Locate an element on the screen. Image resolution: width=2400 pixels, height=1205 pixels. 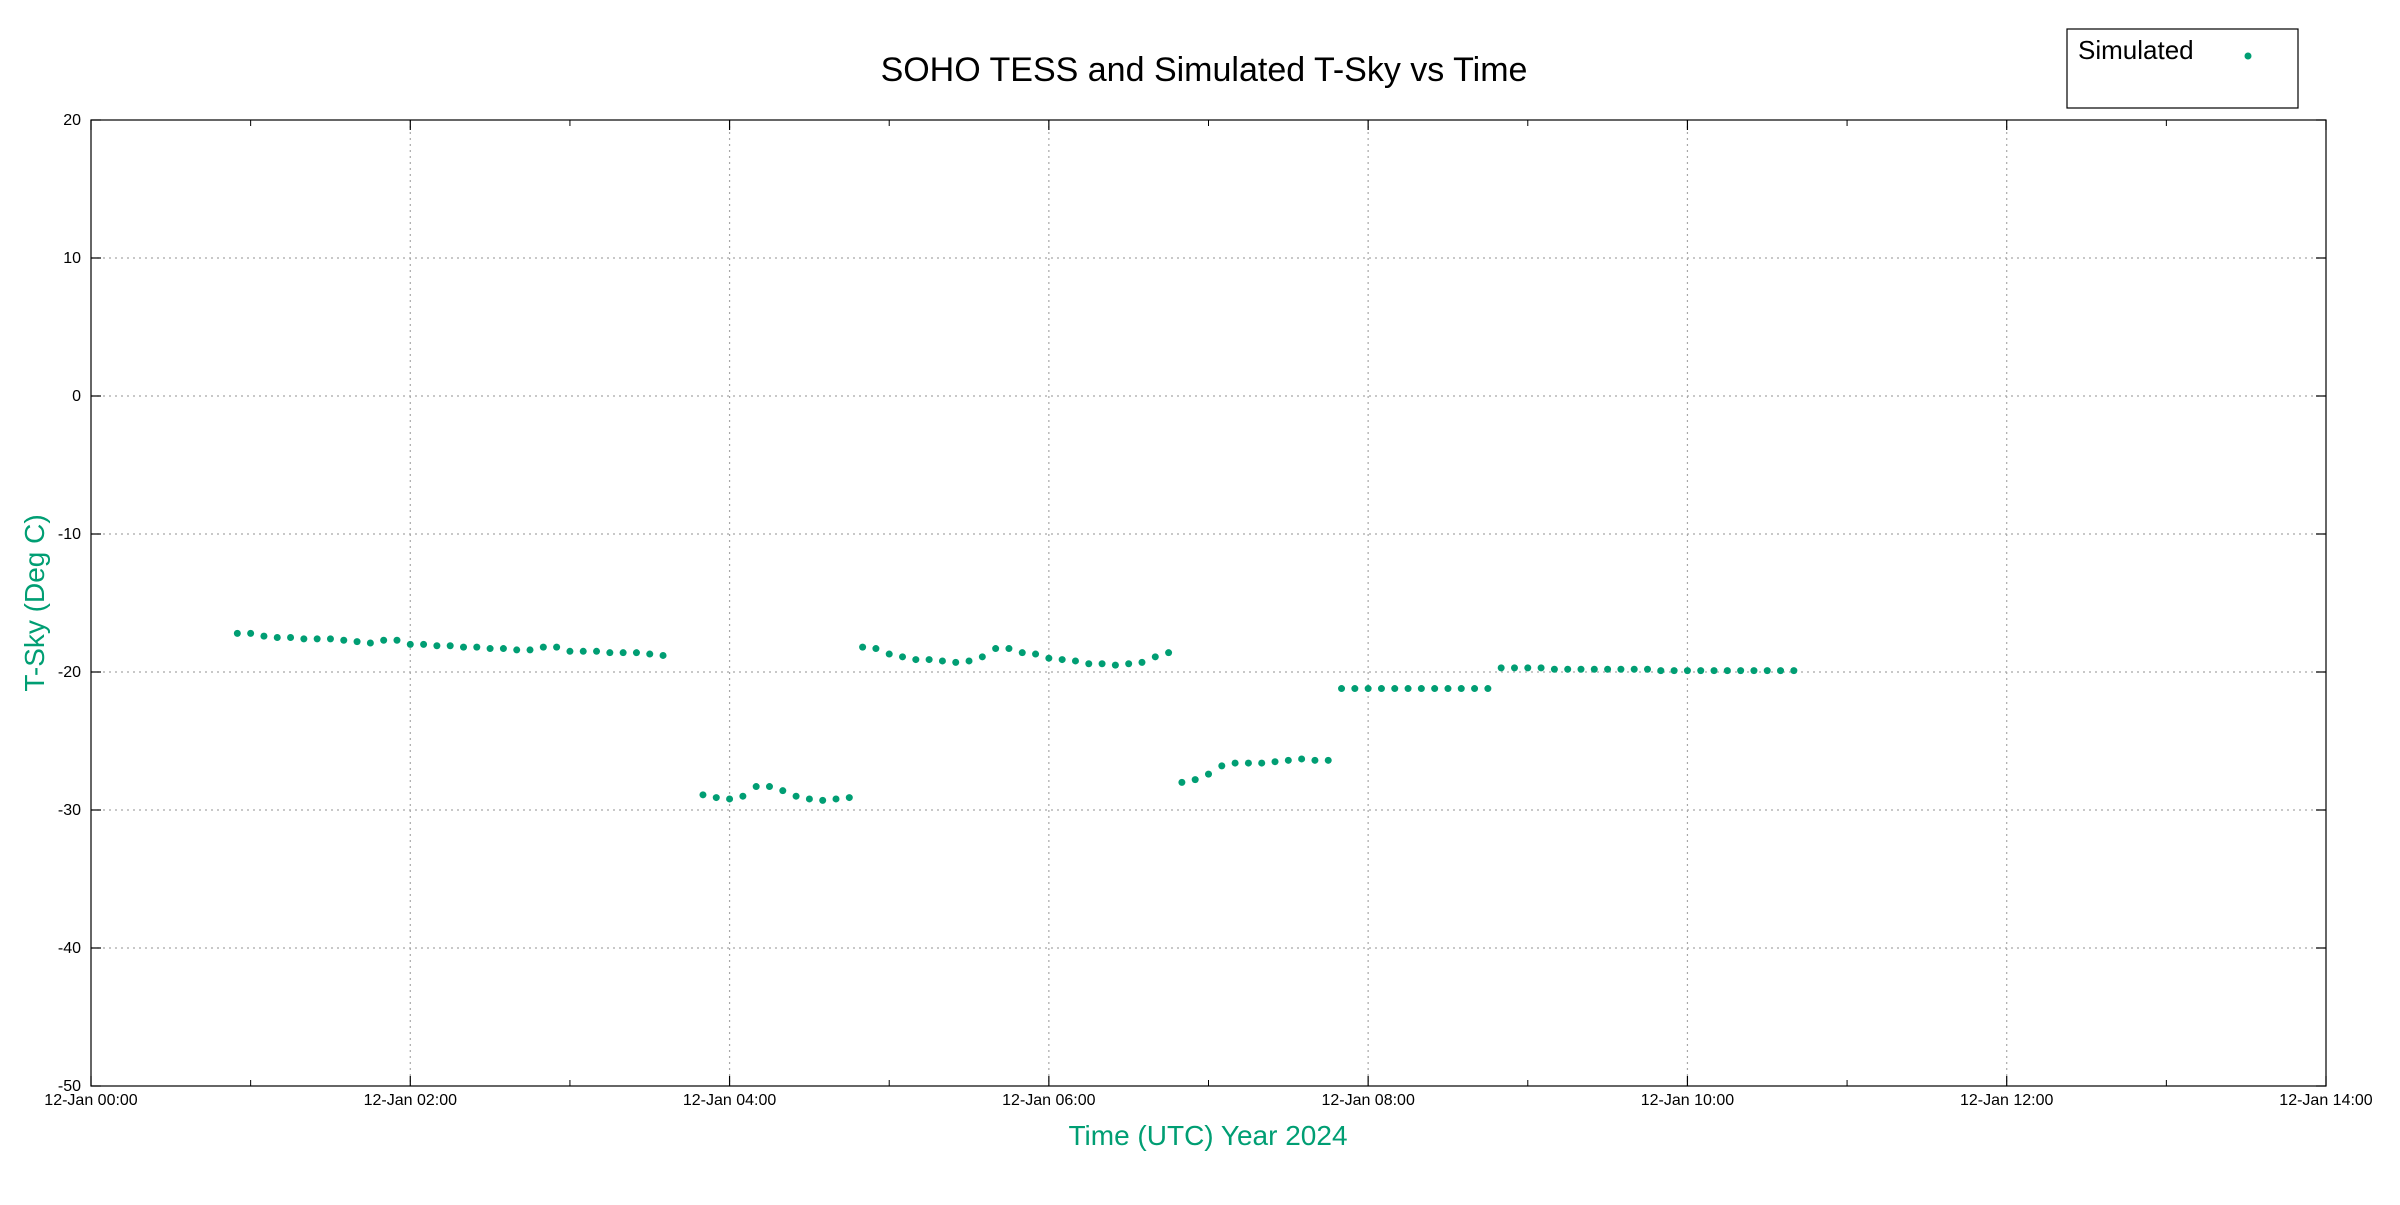
x-tick-label: 12-Jan 04:00 is located at coordinates (730, 1100).